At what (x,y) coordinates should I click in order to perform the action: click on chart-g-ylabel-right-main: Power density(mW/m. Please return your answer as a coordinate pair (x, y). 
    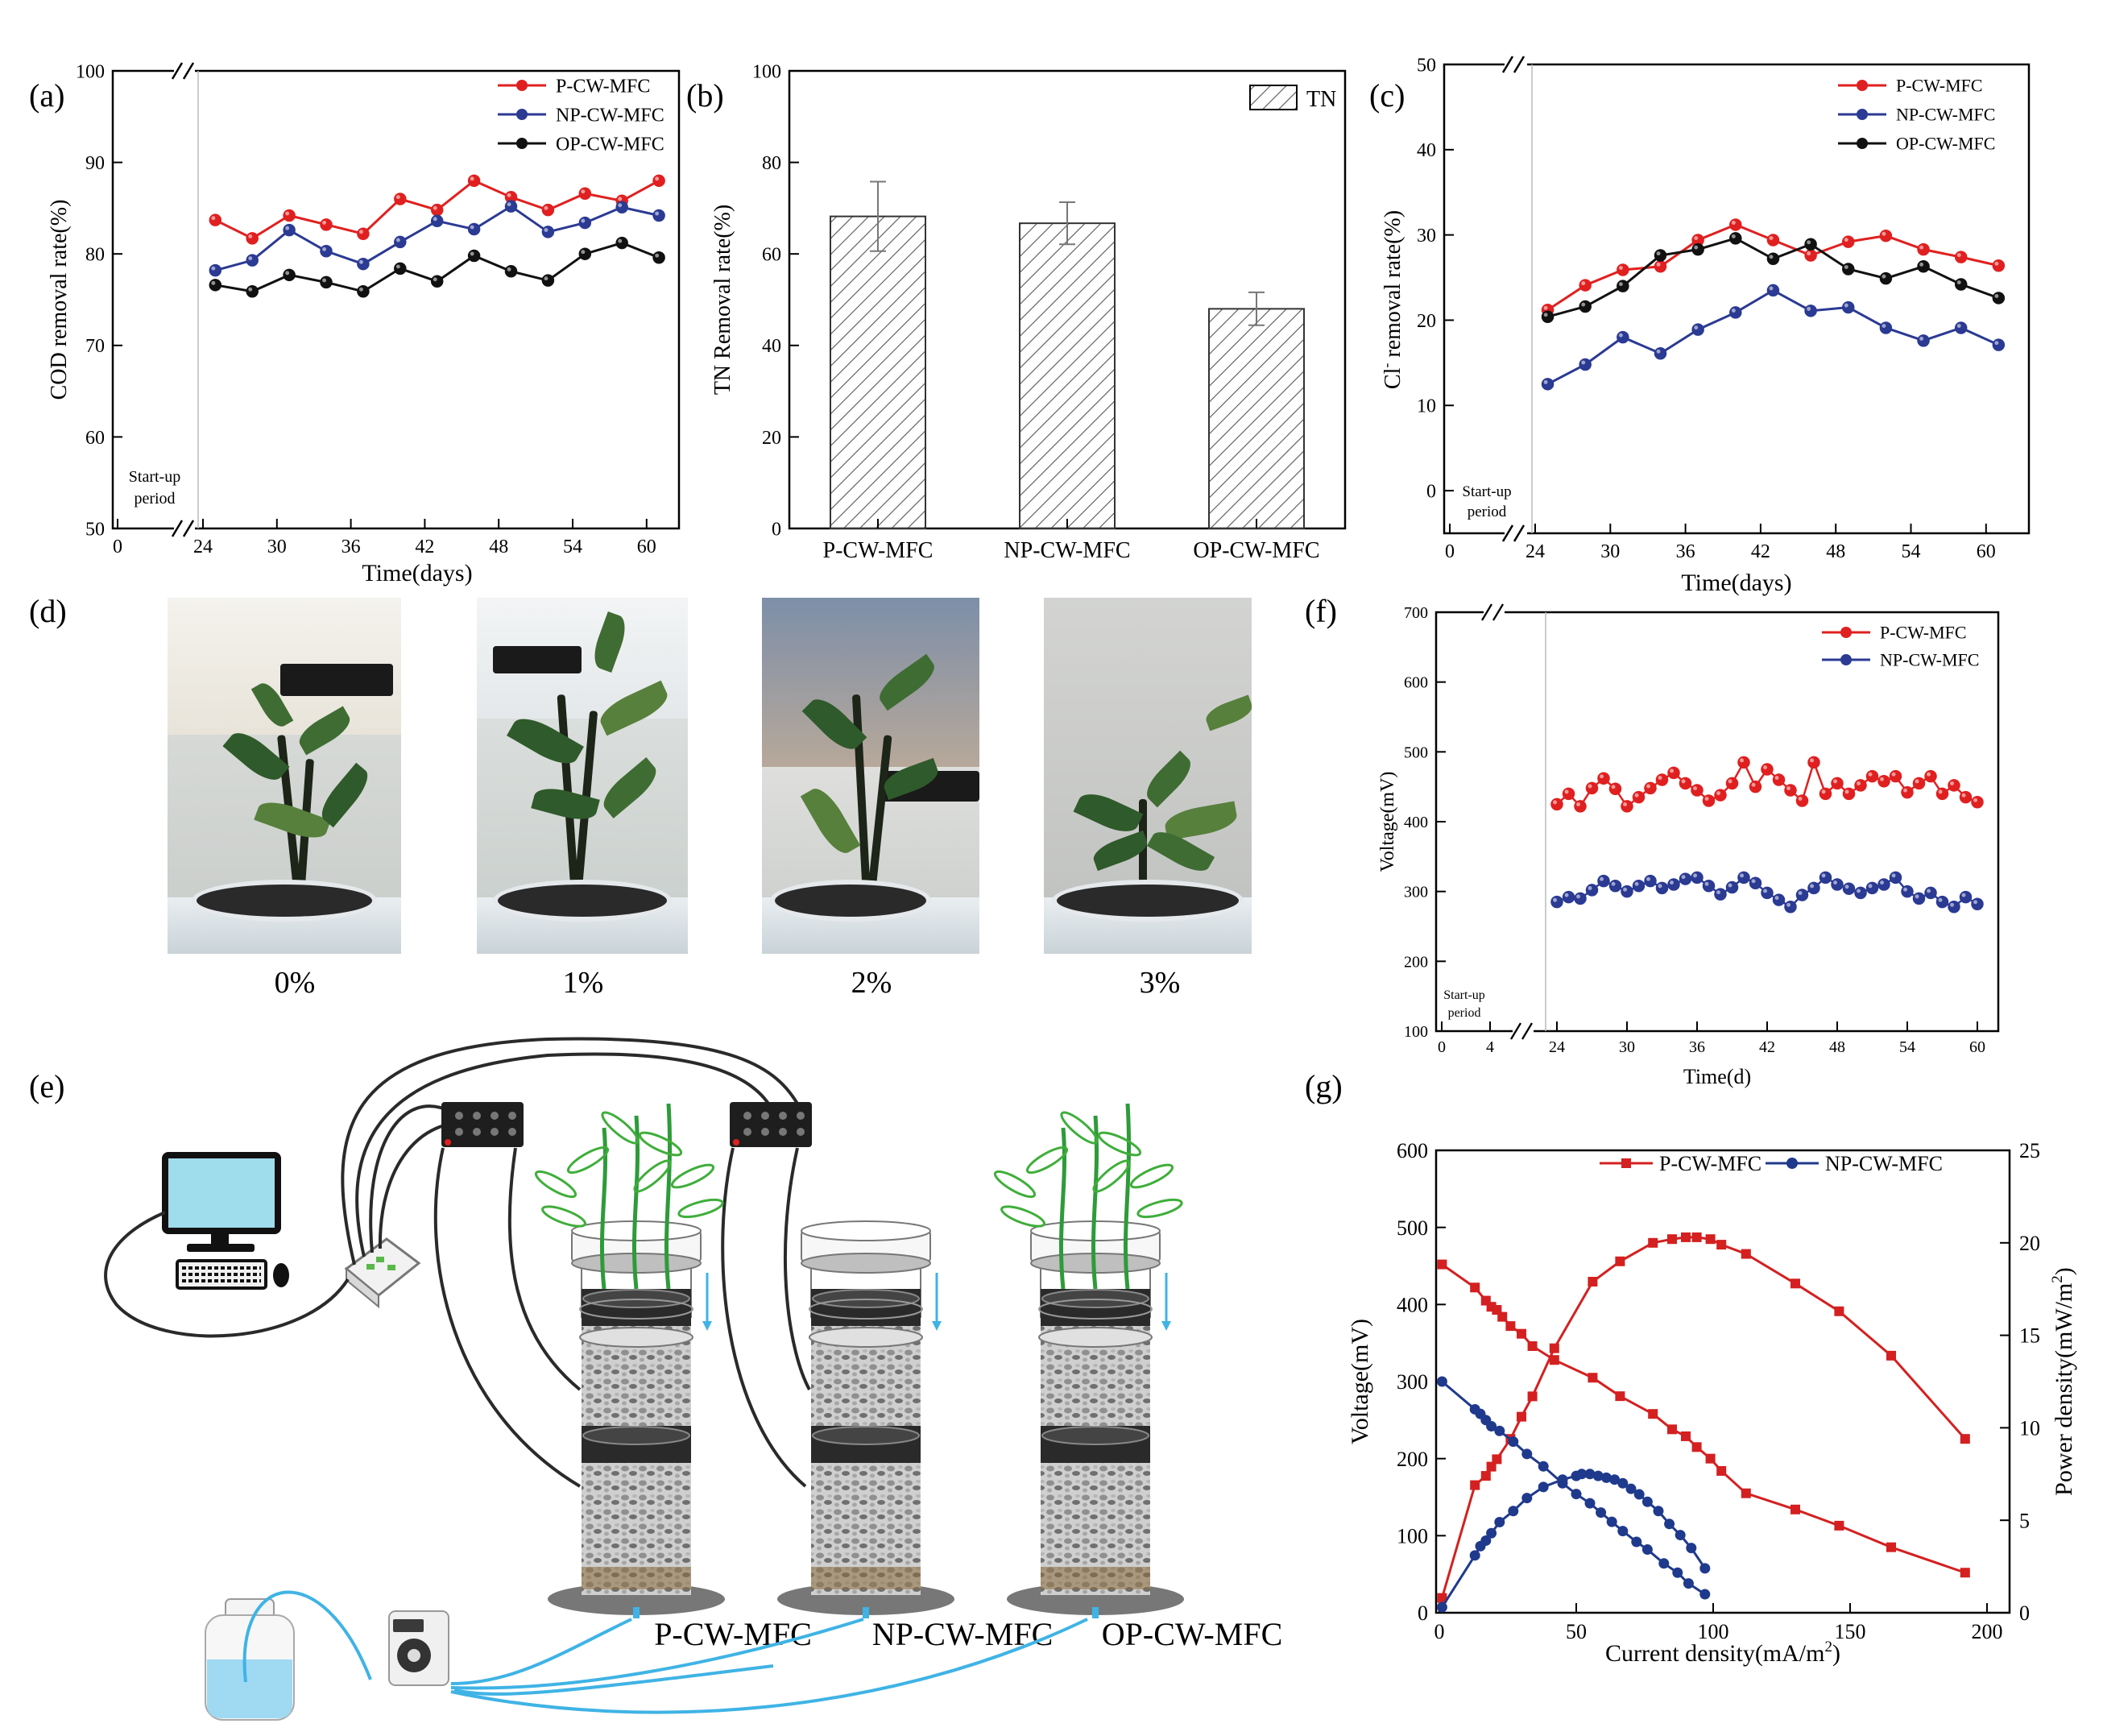
    Looking at the image, I should click on (2064, 1389).